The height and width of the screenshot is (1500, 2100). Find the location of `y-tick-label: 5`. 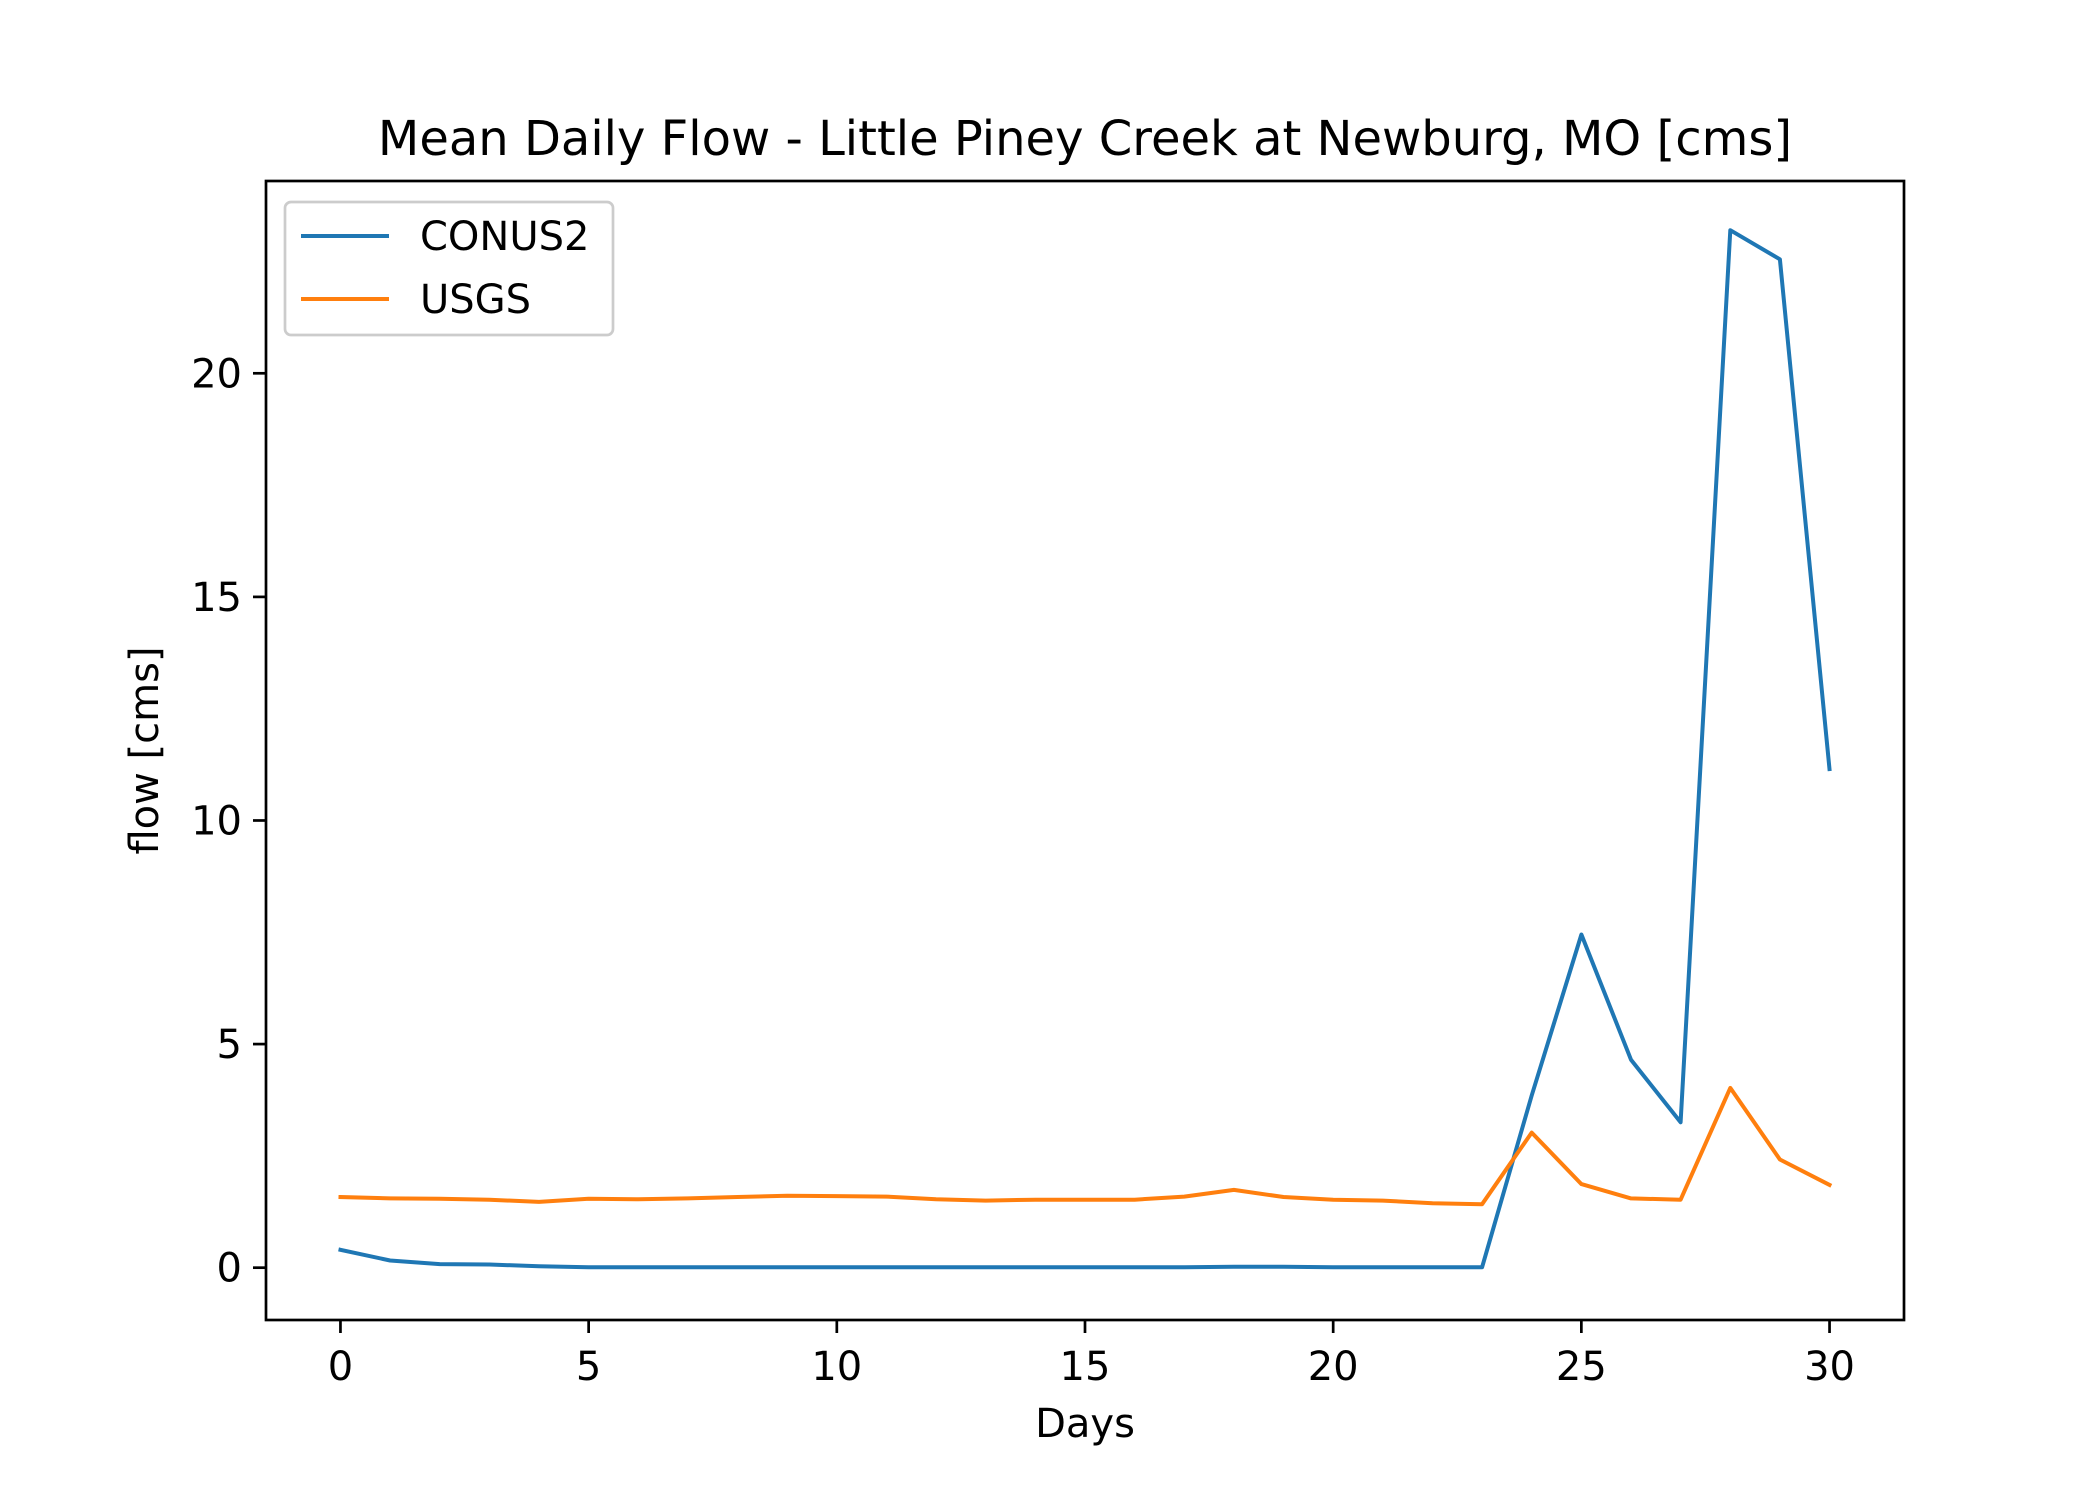

y-tick-label: 5 is located at coordinates (229, 1045).